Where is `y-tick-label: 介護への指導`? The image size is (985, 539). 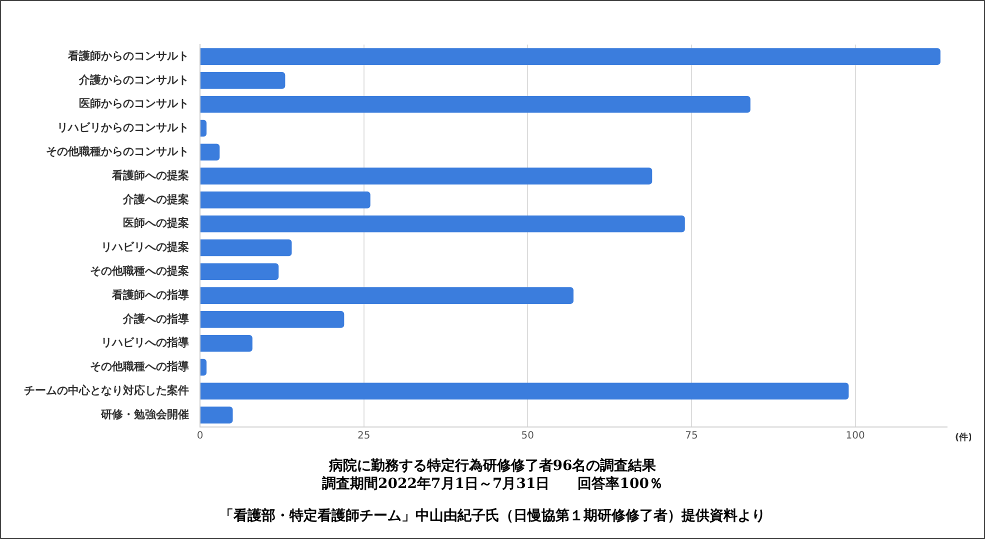
y-tick-label: 介護への指導 is located at coordinates (156, 319).